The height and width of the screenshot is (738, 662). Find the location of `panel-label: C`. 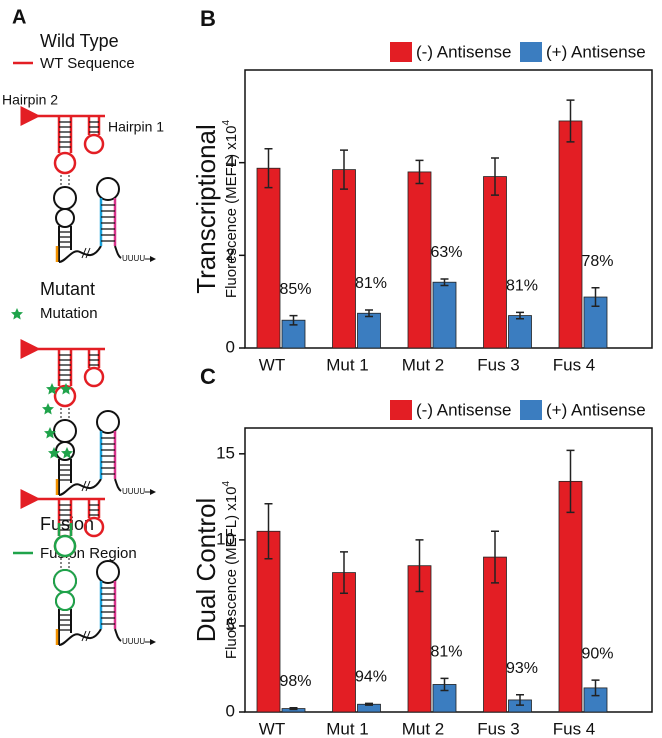

panel-label: C is located at coordinates (208, 376).